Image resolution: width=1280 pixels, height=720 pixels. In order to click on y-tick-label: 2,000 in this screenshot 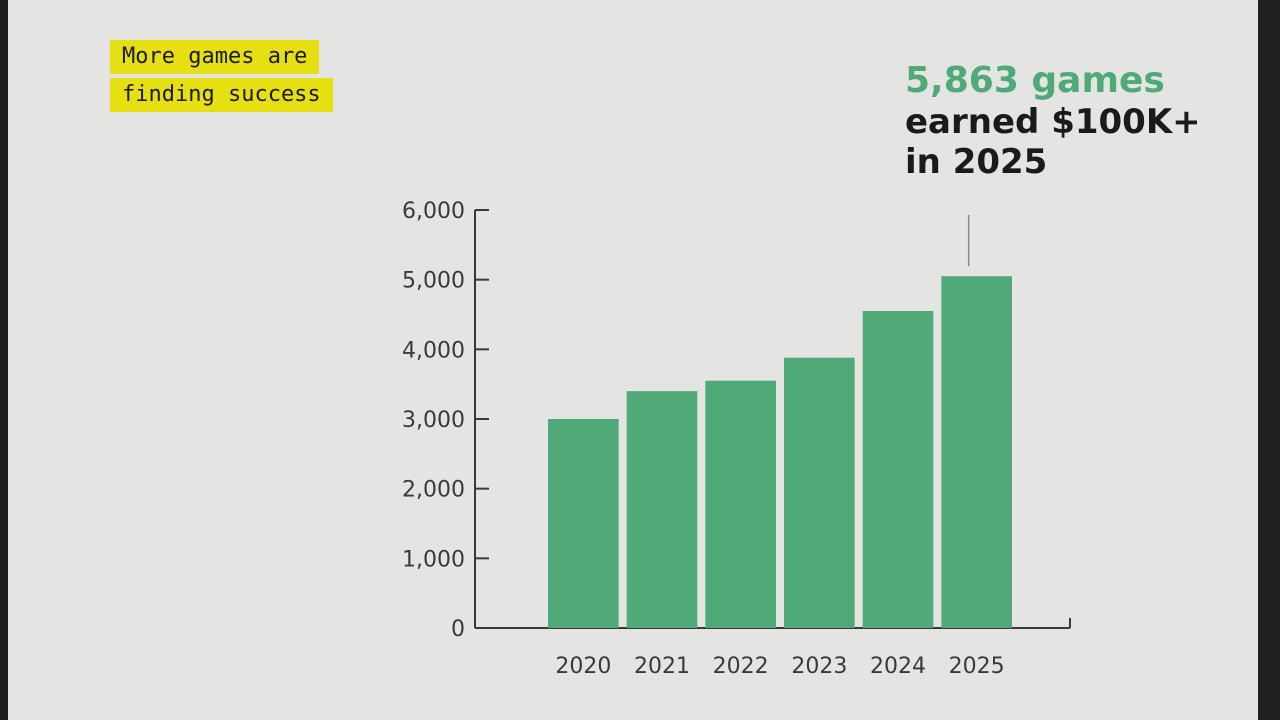, I will do `click(433, 490)`.